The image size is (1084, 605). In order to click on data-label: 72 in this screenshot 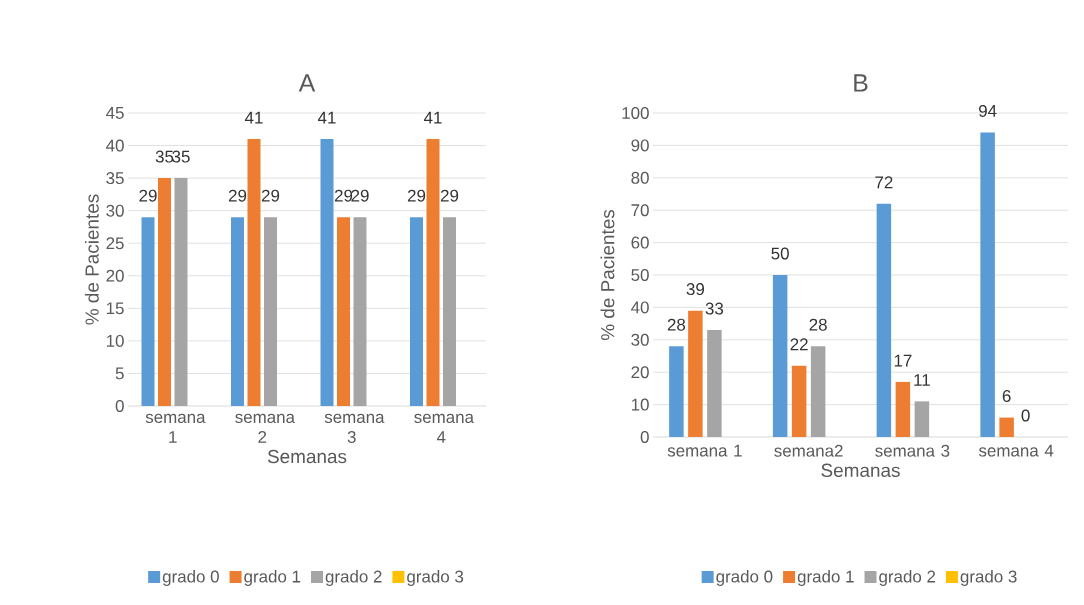, I will do `click(884, 182)`.